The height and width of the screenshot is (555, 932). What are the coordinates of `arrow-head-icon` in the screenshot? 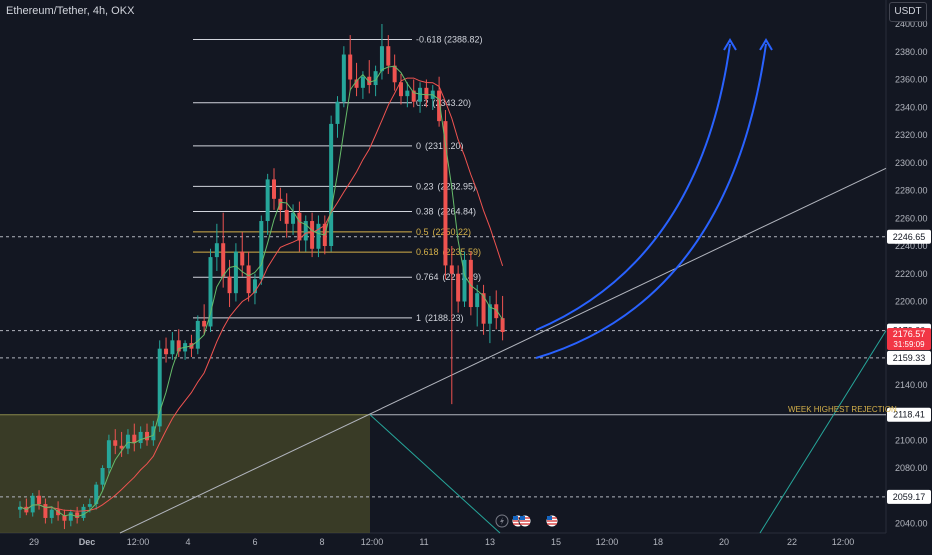 It's located at (766, 44).